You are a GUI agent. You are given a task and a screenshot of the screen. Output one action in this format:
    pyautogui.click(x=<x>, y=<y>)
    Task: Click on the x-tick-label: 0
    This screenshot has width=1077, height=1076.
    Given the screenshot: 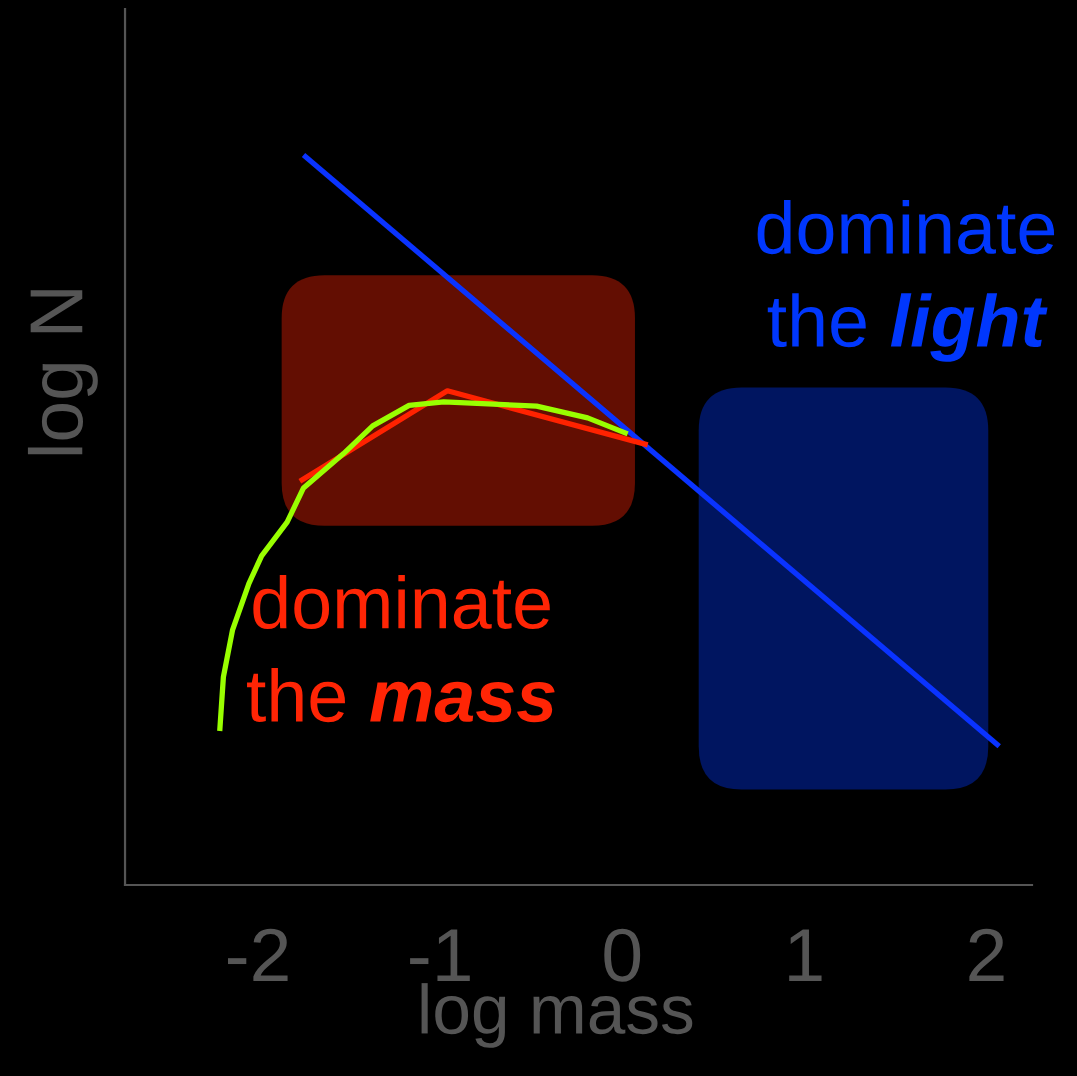 What is the action you would take?
    pyautogui.click(x=622, y=955)
    